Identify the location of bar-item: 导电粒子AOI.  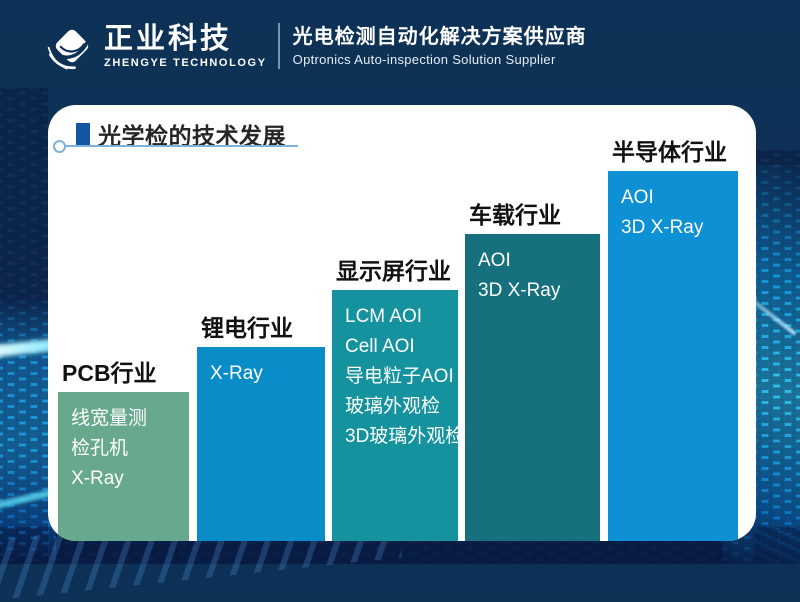
(399, 376).